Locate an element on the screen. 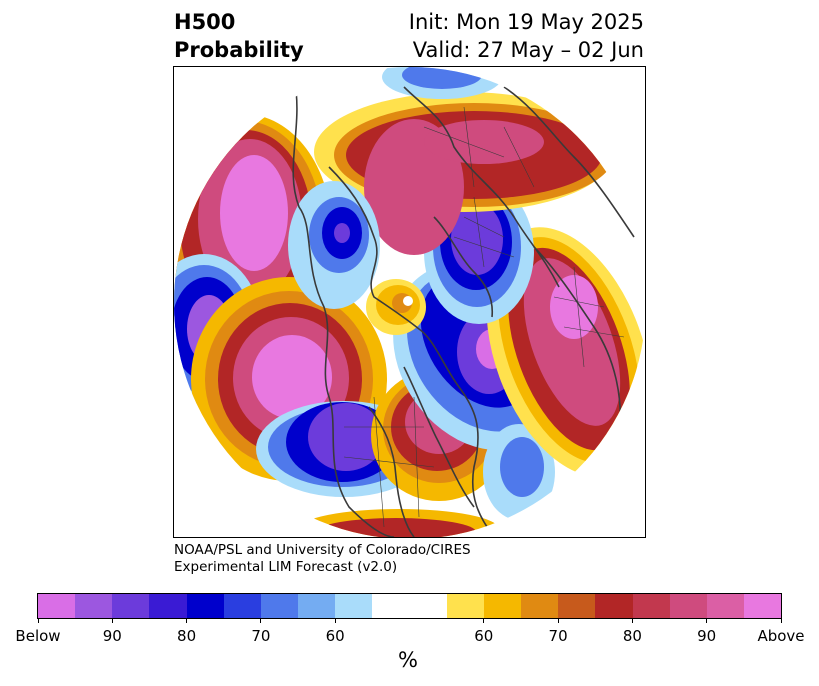  colorbar-unit: % is located at coordinates (408, 660).